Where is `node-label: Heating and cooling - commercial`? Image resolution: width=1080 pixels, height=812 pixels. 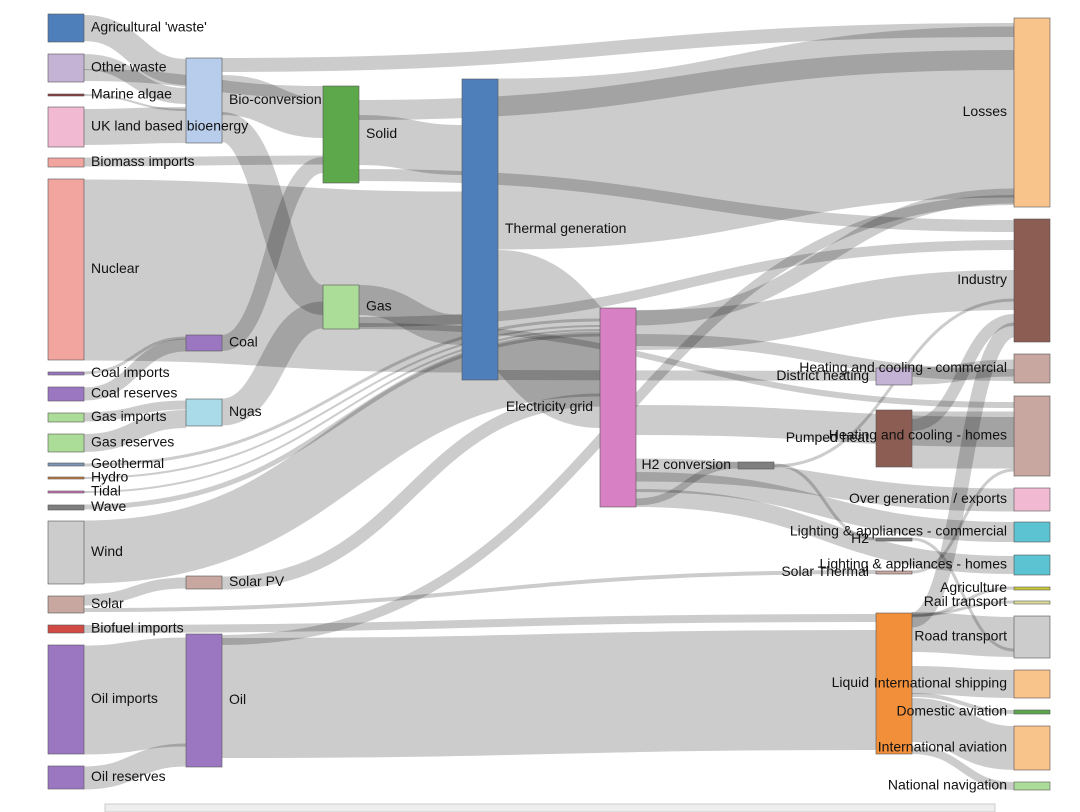
node-label: Heating and cooling - commercial is located at coordinates (903, 367).